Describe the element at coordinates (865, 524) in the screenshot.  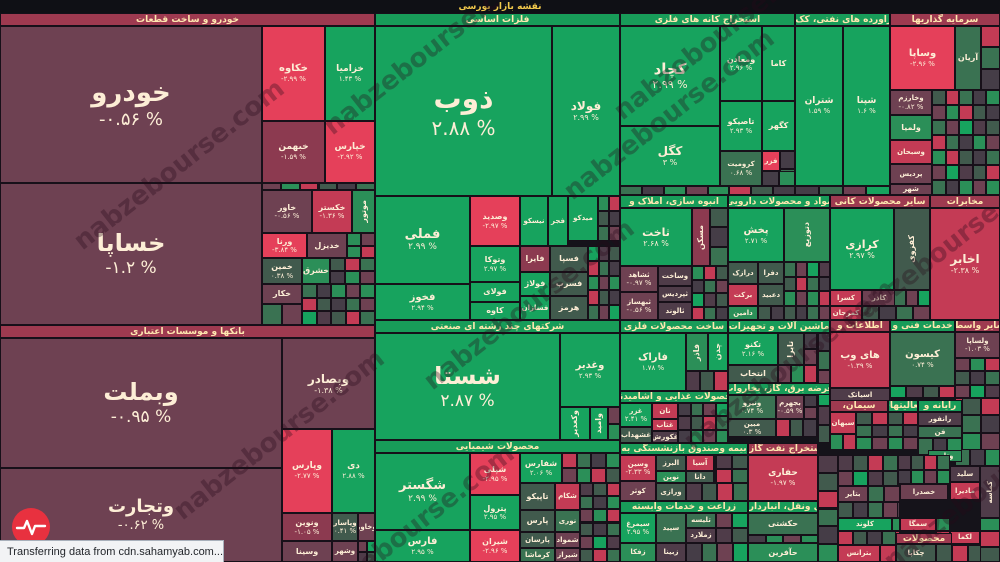
I see `stock-tile: کلوند` at that location.